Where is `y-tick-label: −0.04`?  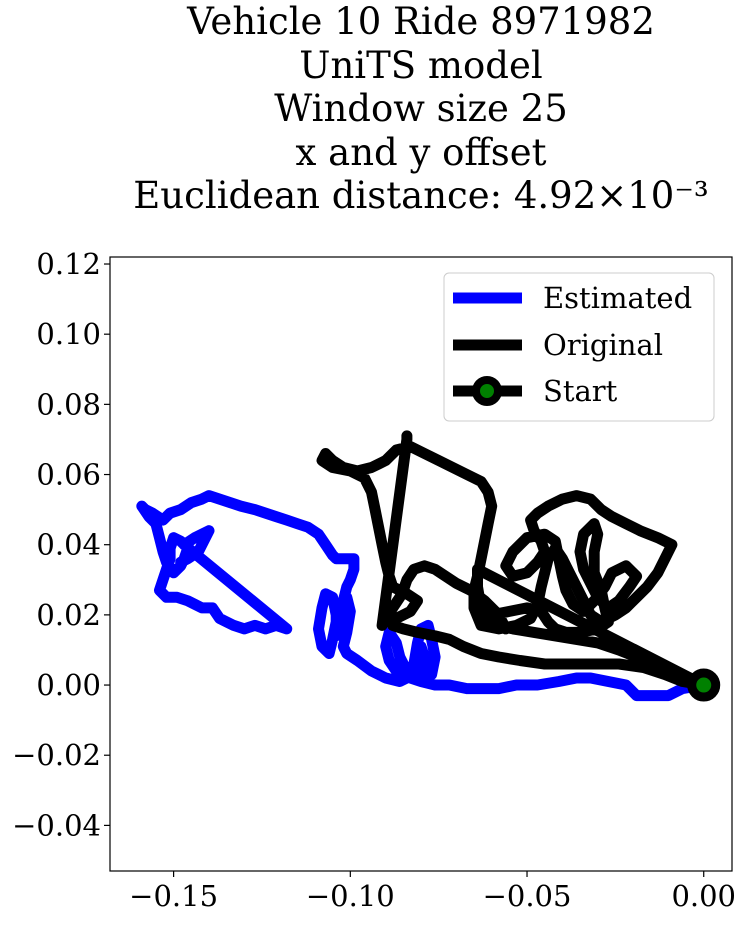 y-tick-label: −0.04 is located at coordinates (56, 825).